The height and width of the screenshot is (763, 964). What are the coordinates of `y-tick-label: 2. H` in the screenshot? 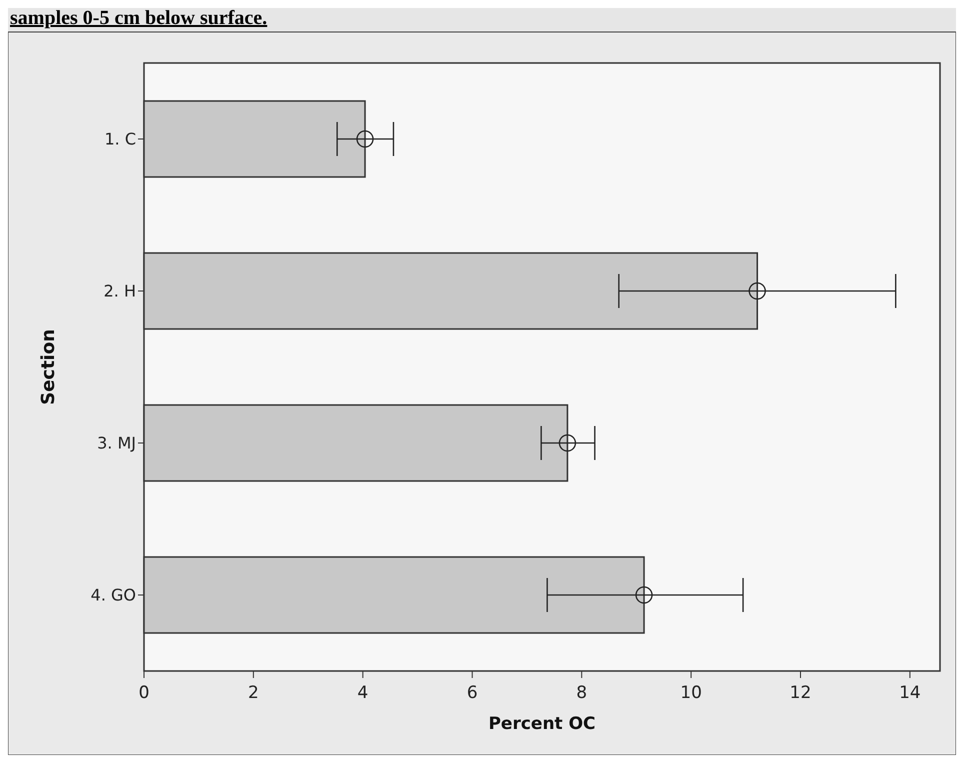 It's located at (120, 291).